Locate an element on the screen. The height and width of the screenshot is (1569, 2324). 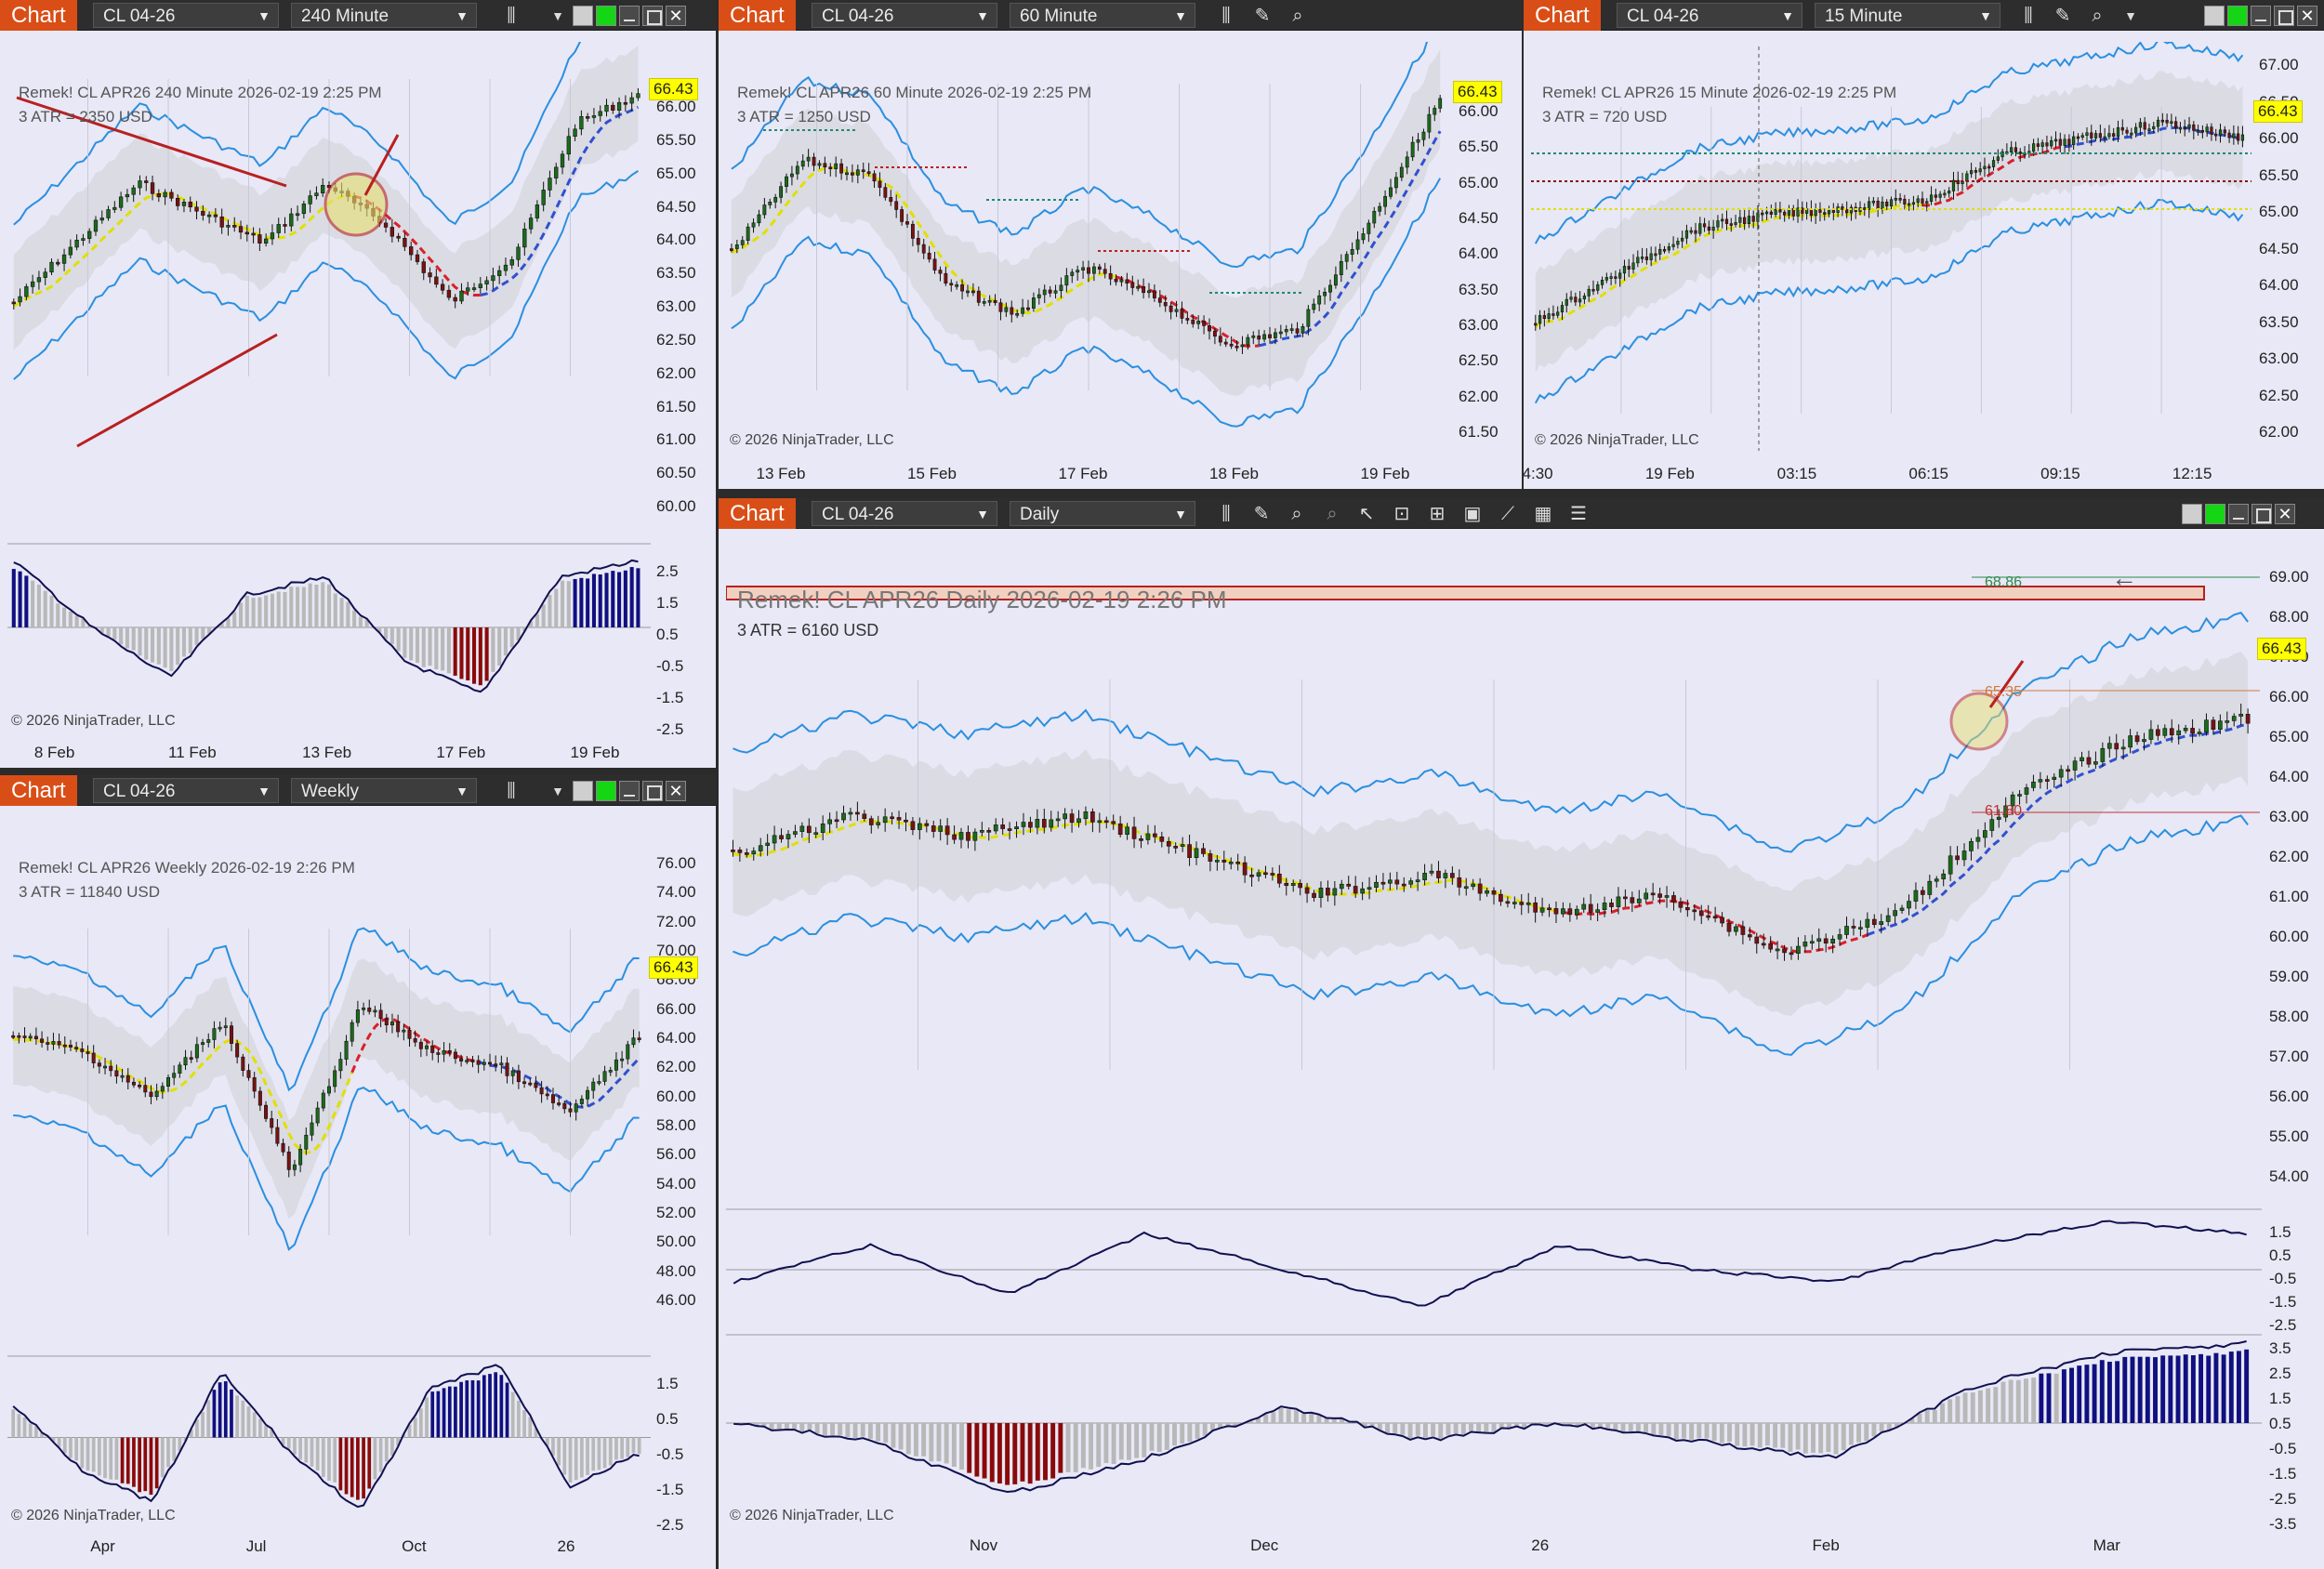
strategy-icon: ⟋ is located at coordinates (1507, 514).